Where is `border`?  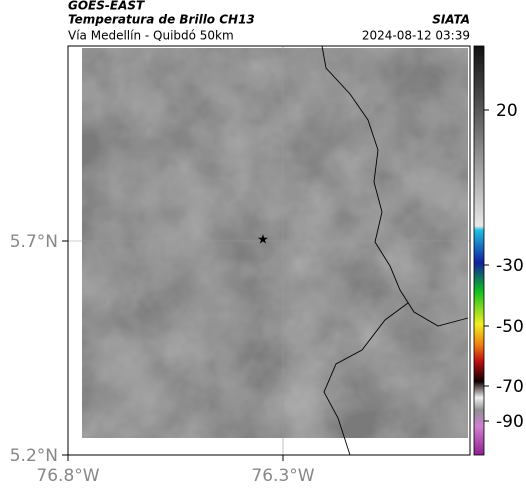
border is located at coordinates (366, 379).